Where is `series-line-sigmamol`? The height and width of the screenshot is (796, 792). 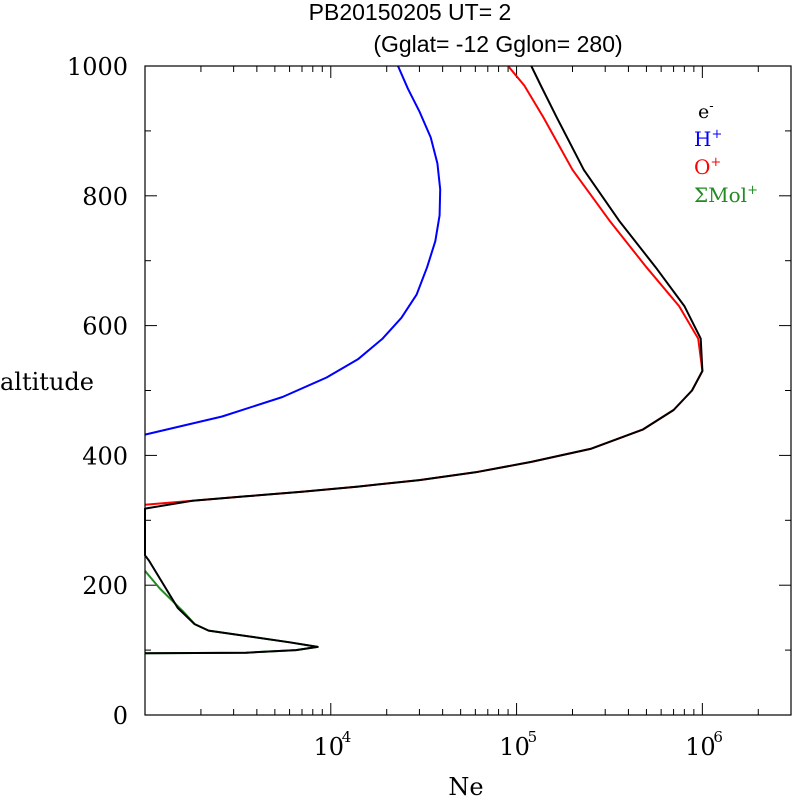 series-line-sigmamol is located at coordinates (231, 612).